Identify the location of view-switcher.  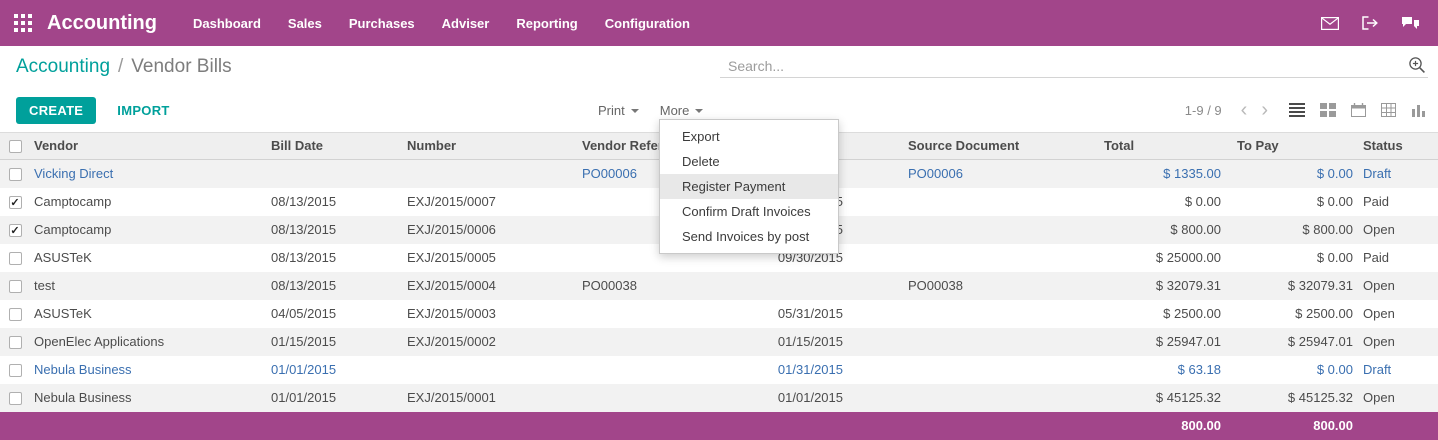
(1357, 110).